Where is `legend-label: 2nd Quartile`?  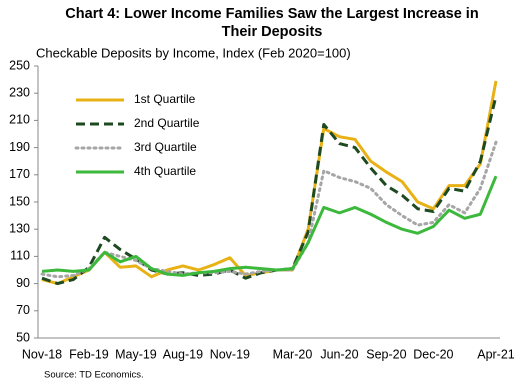 legend-label: 2nd Quartile is located at coordinates (167, 123).